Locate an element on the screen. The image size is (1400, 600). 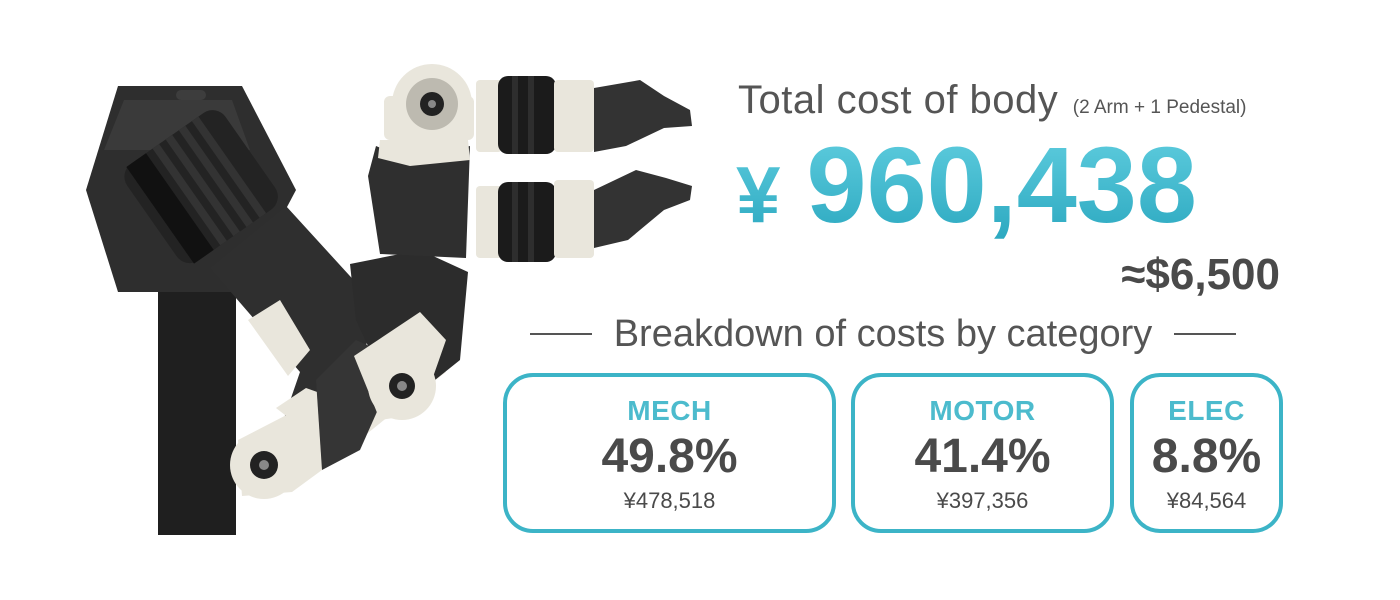
category-name: MOTOR is located at coordinates (982, 410).